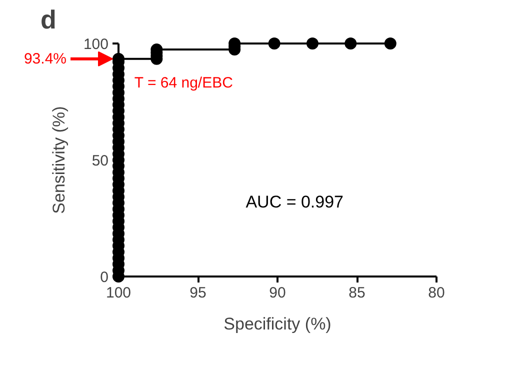 Image resolution: width=527 pixels, height=366 pixels. I want to click on y-tick-label: 50, so click(100, 161).